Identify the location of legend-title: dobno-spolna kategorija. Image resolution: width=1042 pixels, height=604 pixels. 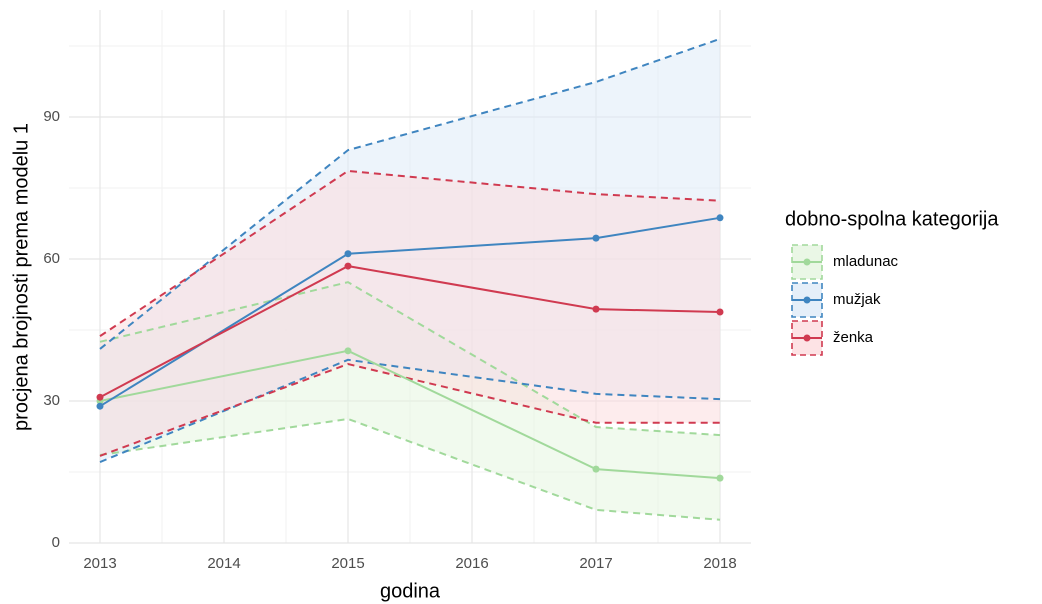
(892, 219).